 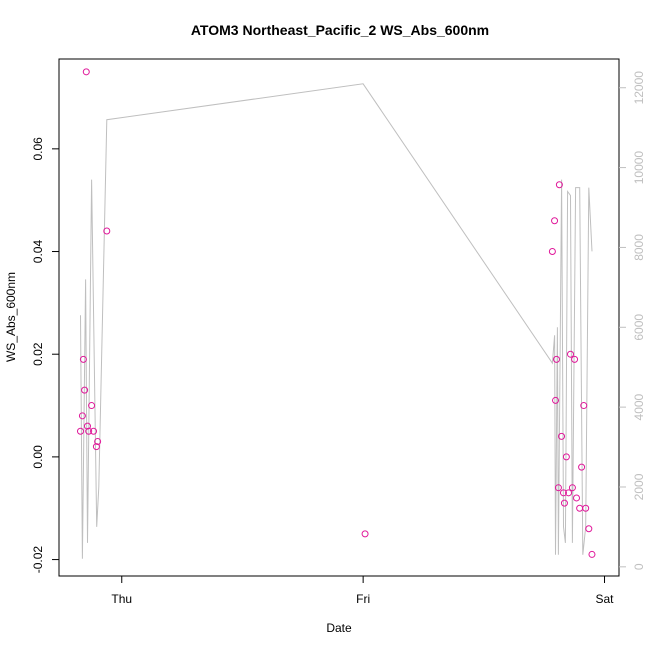 I want to click on x-tick-label: Sat, so click(x=605, y=599).